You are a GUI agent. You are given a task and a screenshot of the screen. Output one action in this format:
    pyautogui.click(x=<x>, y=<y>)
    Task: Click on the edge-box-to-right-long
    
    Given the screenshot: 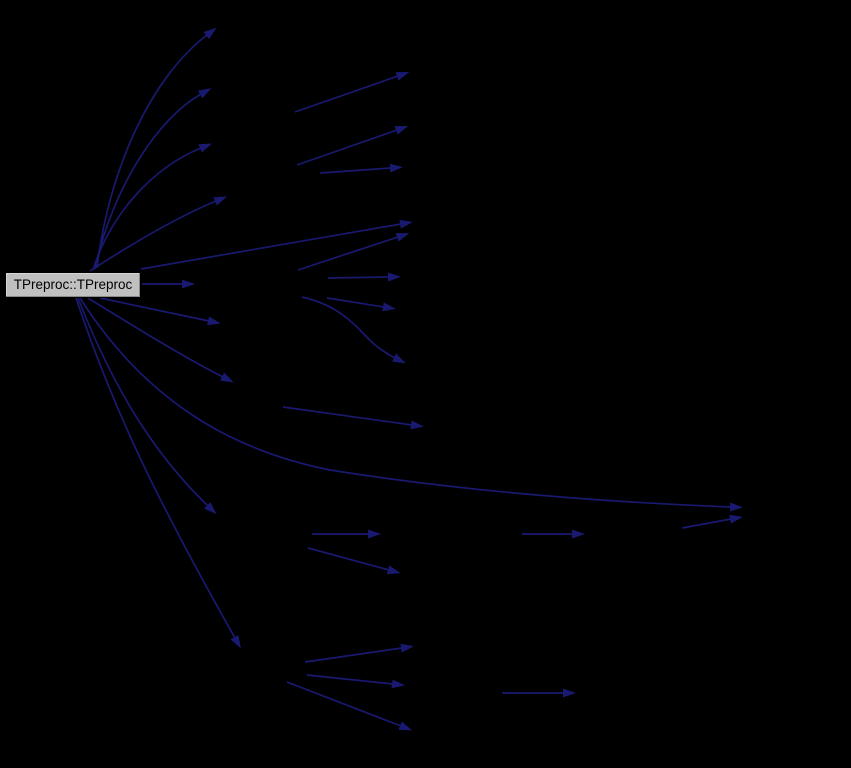 What is the action you would take?
    pyautogui.click(x=276, y=244)
    